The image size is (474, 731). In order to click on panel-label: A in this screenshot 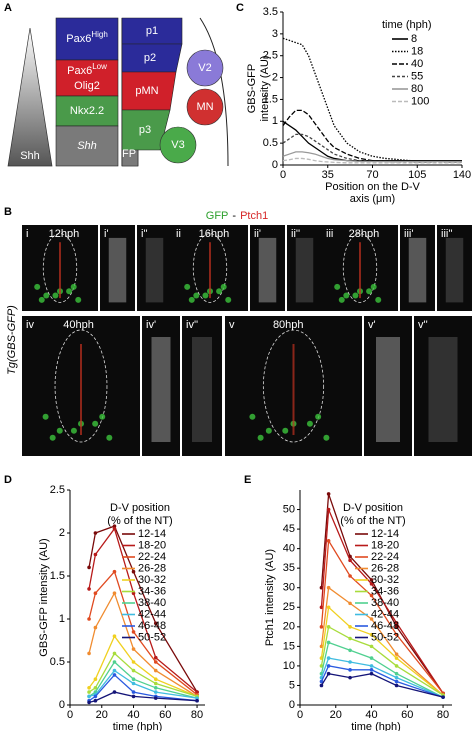, I will do `click(8, 8)`.